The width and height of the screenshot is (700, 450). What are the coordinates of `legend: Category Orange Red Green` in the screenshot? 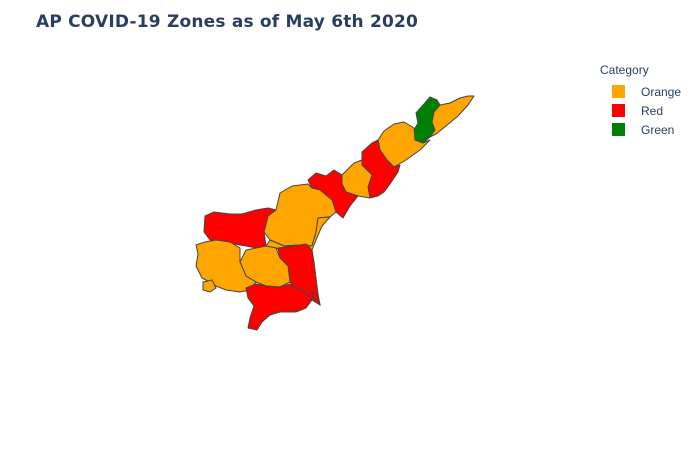 It's located at (640, 101).